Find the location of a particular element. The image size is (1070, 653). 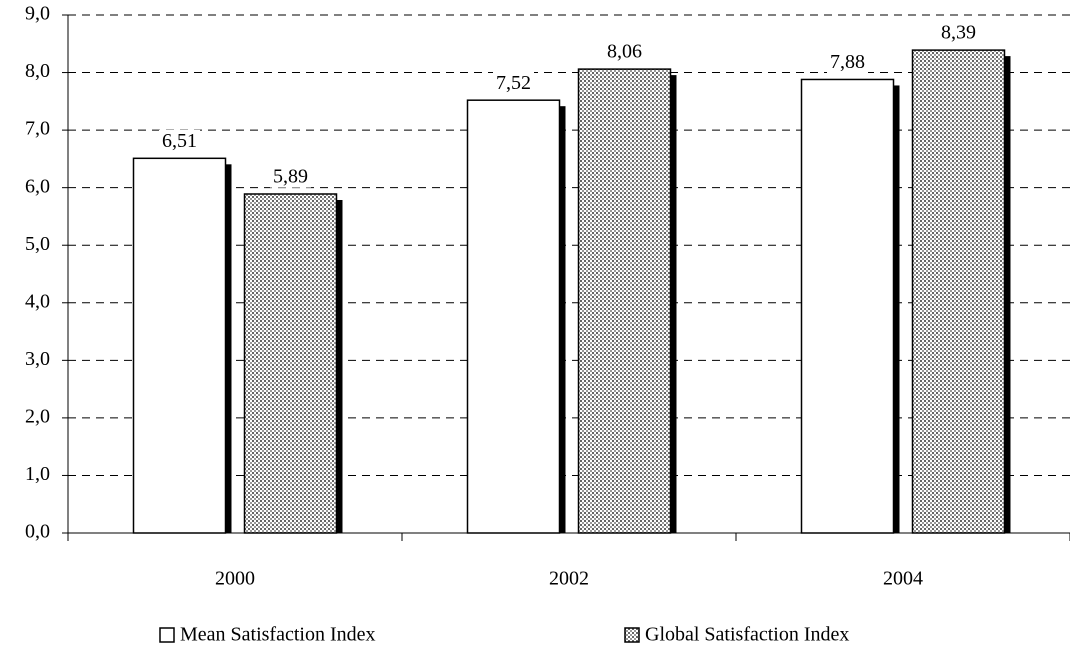

y-tick-label: 3,0 is located at coordinates (37, 359).